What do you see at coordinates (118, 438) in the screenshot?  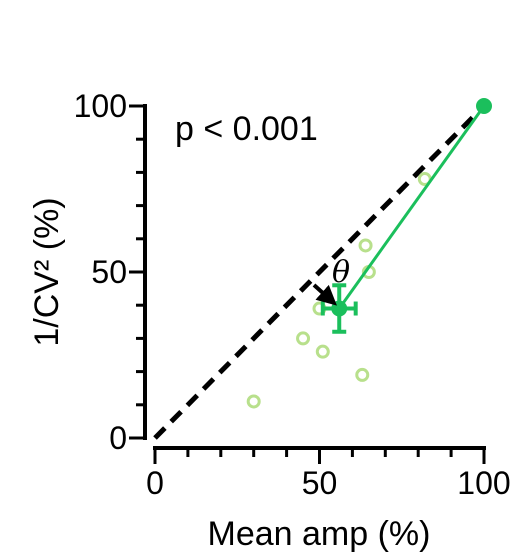 I see `y-tick-label-0: 0` at bounding box center [118, 438].